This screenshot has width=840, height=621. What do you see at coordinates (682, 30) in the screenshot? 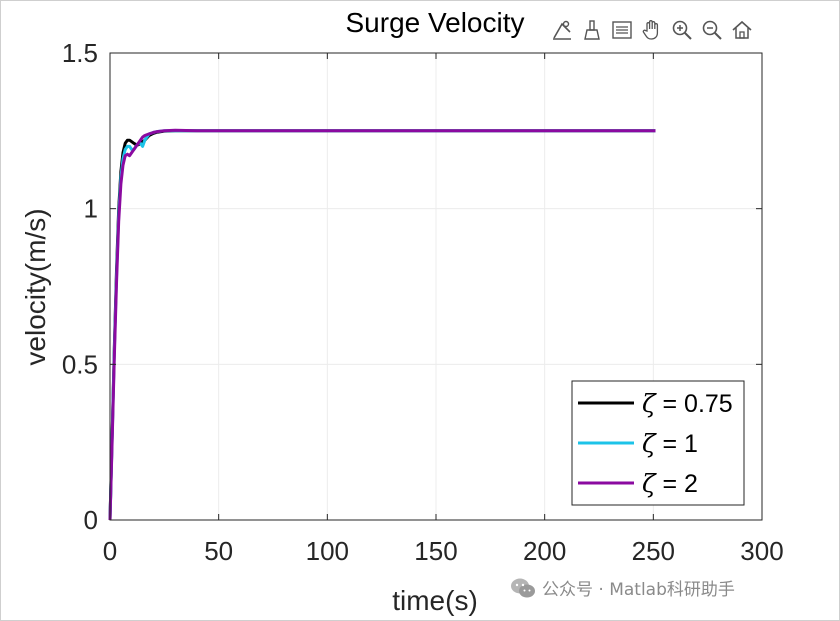
I see `zoom-in-icon` at bounding box center [682, 30].